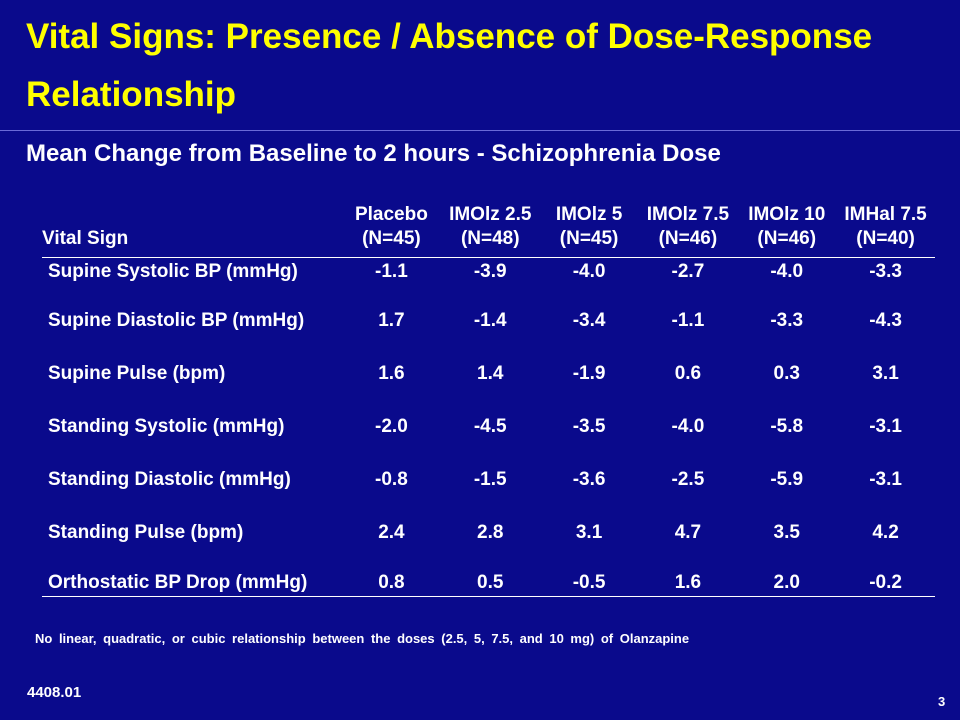 The width and height of the screenshot is (960, 720). I want to click on column-n: (N=40), so click(885, 238).